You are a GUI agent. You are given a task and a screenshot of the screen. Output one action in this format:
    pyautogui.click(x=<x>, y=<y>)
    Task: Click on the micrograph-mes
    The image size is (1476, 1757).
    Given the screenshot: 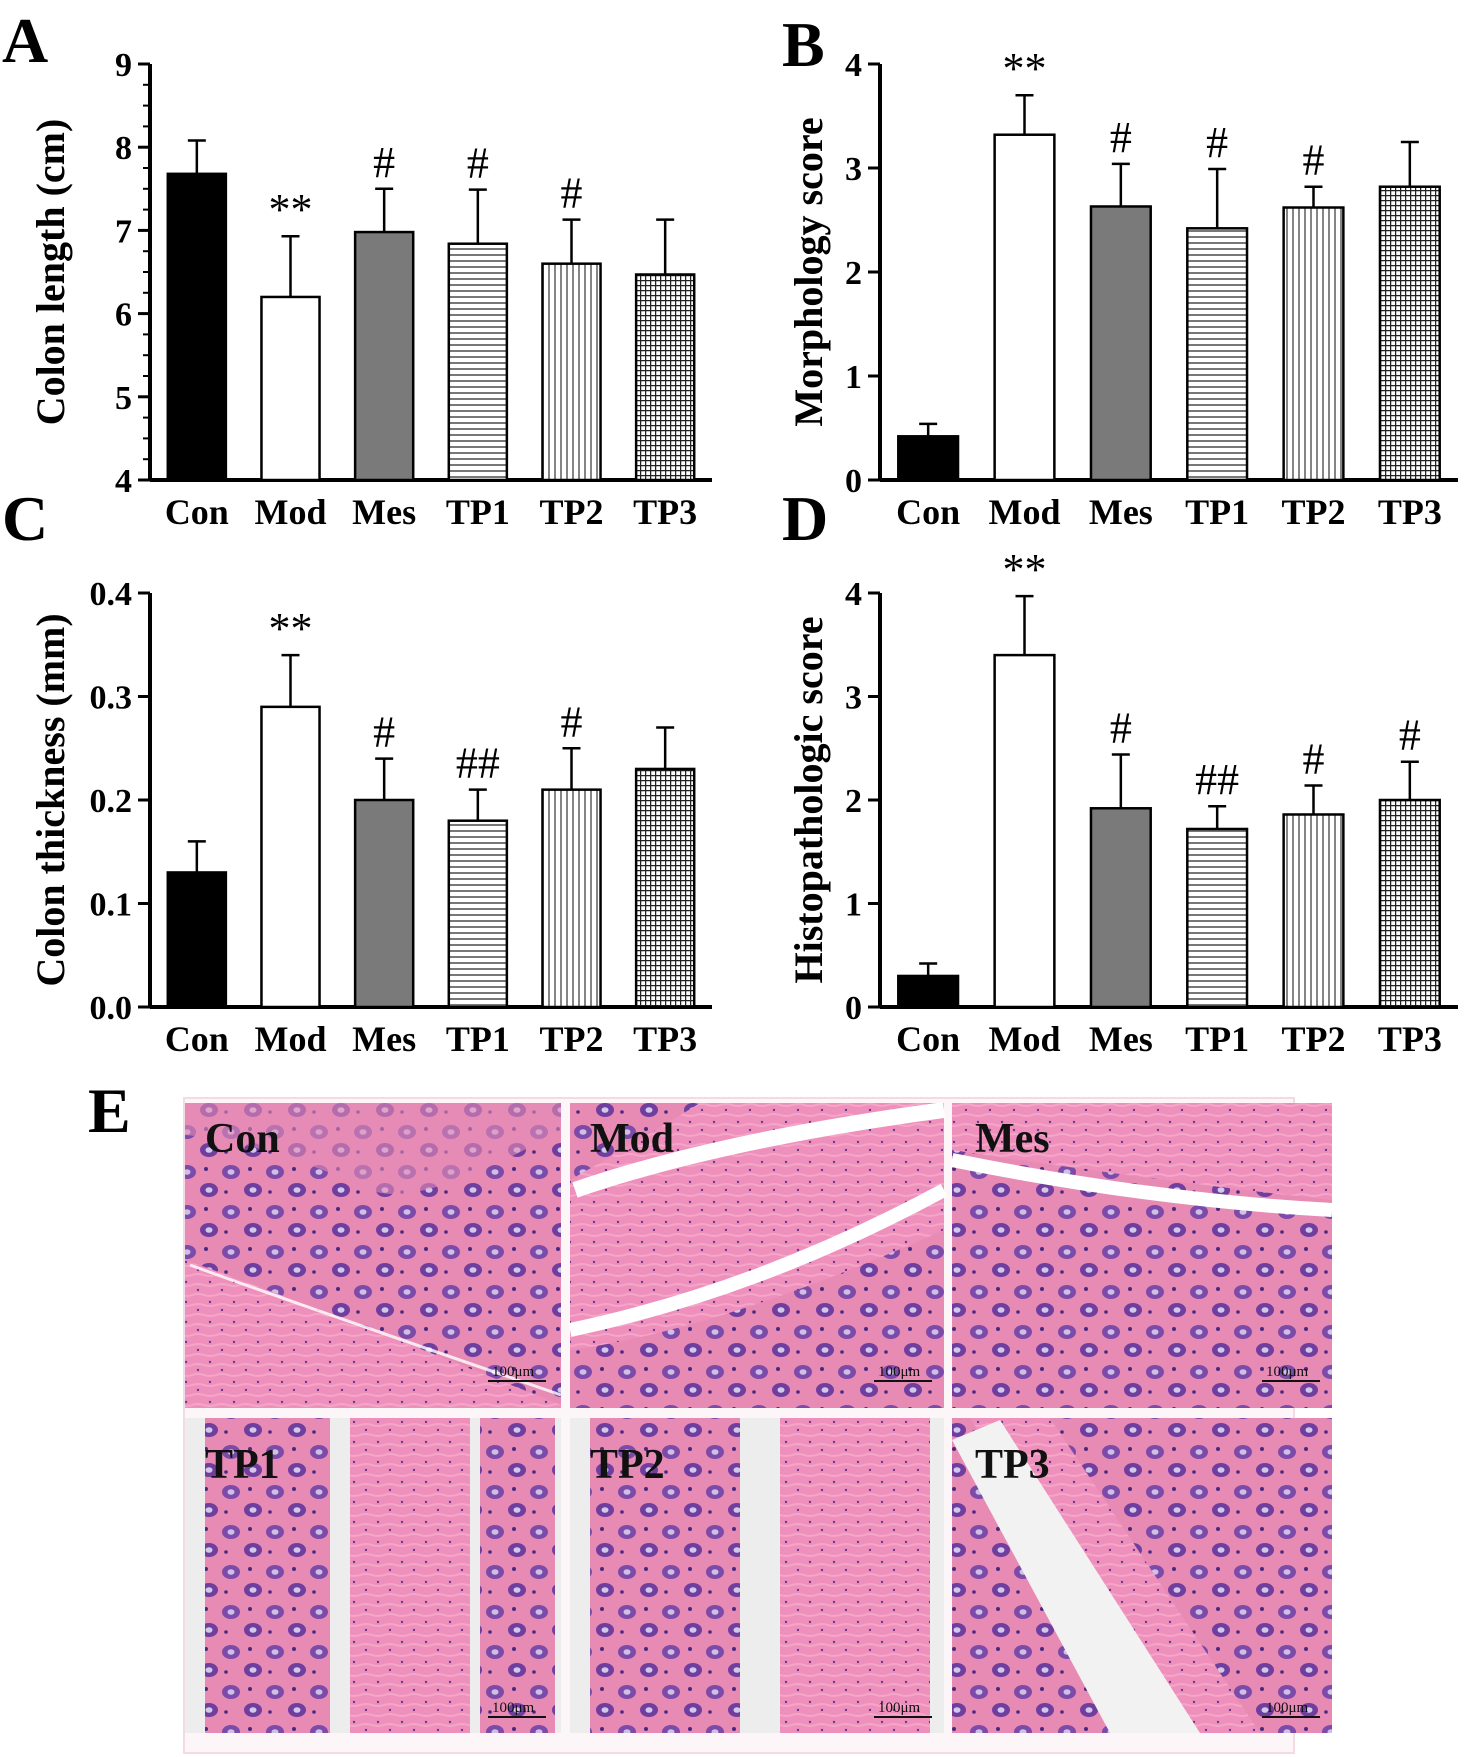 What is the action you would take?
    pyautogui.click(x=1141, y=1255)
    